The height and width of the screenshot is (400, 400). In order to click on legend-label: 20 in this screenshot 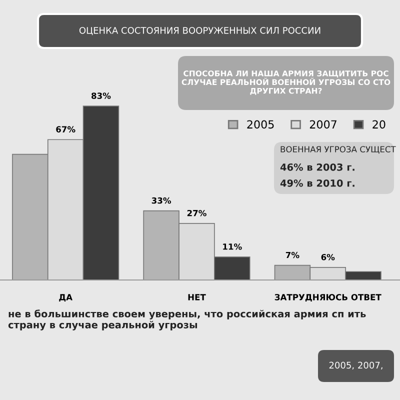, I will do `click(379, 124)`.